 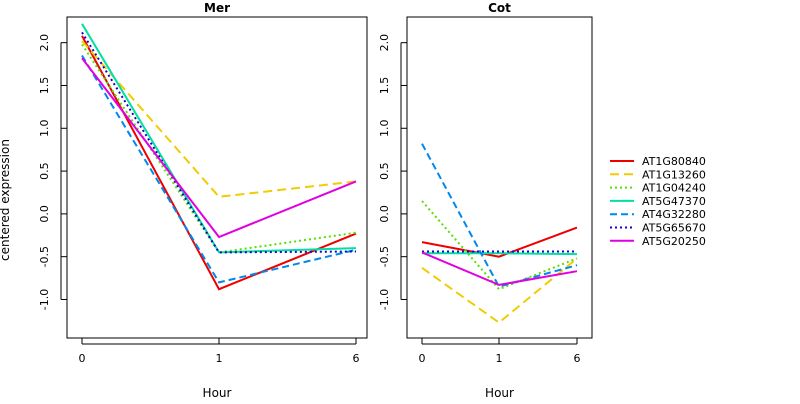 What do you see at coordinates (674, 241) in the screenshot?
I see `legend-label: AT5G20250` at bounding box center [674, 241].